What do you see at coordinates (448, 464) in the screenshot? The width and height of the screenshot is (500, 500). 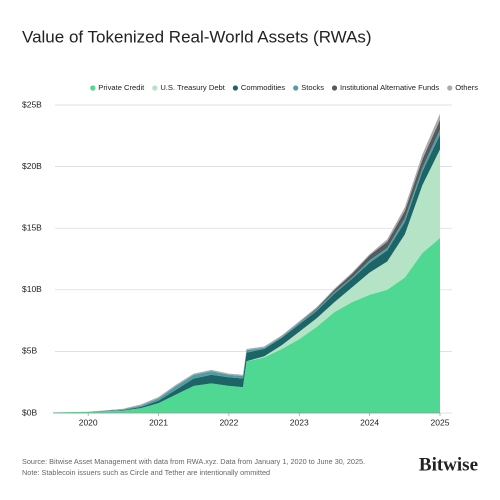 I see `brand-logo: Bitwise` at bounding box center [448, 464].